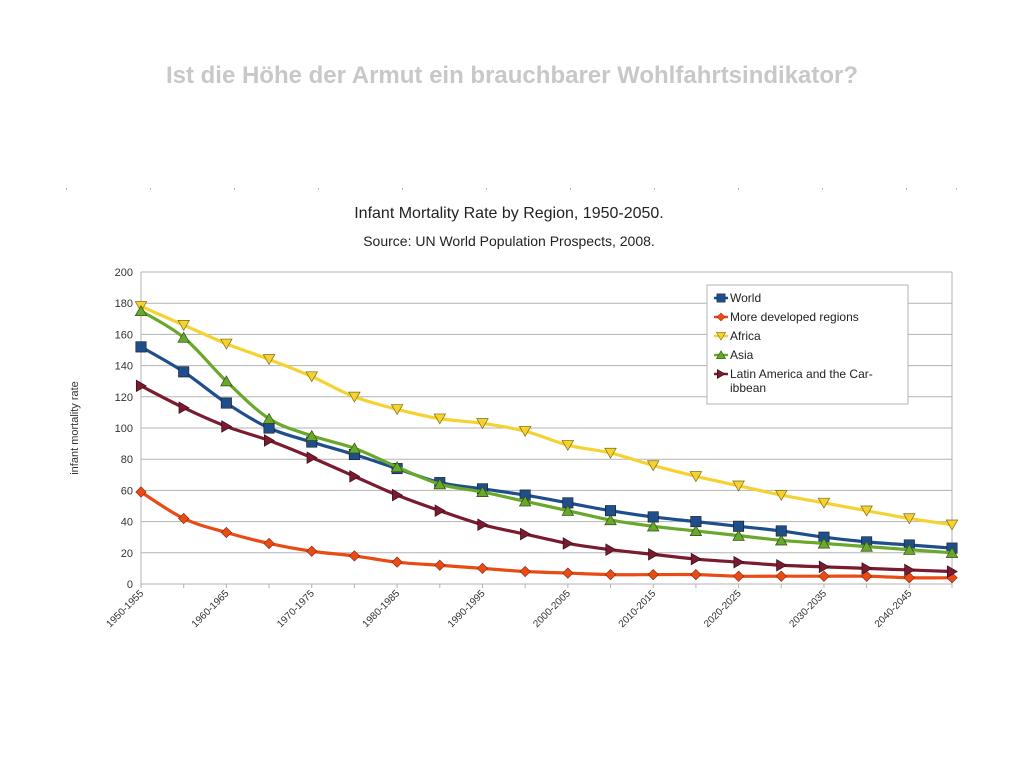 This screenshot has height=768, width=1024. I want to click on x-tick-label: 2000-2005, so click(552, 609).